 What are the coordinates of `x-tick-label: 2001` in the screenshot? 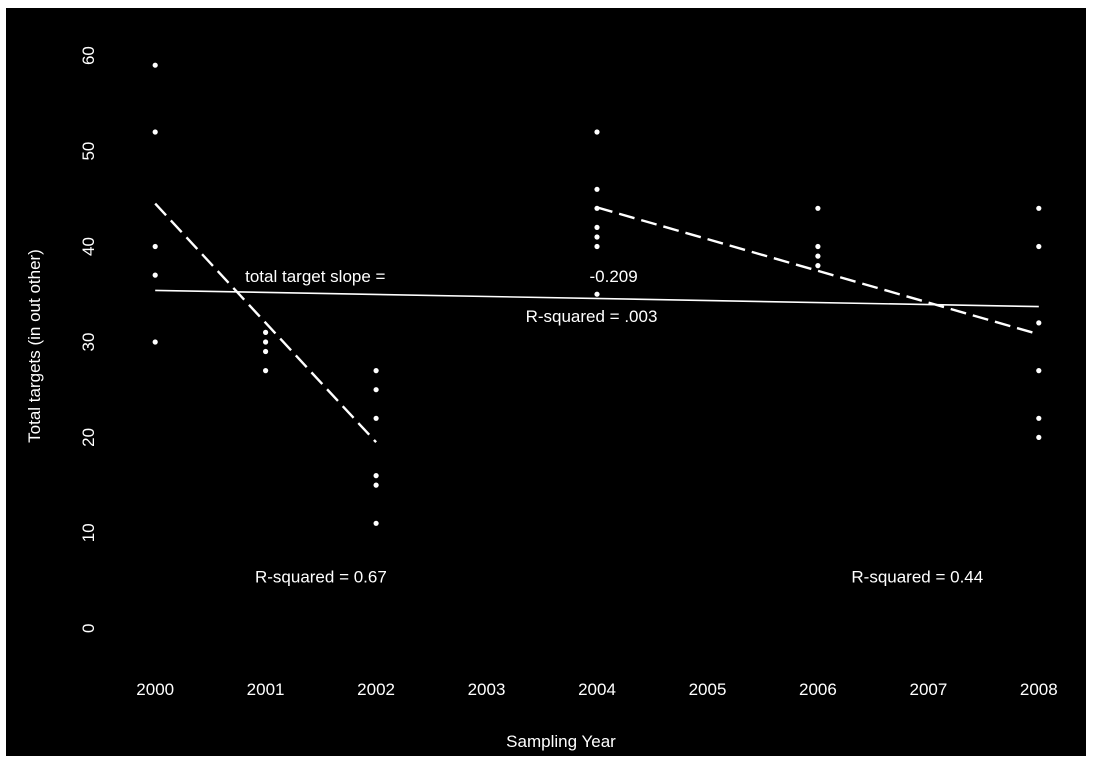 It's located at (266, 689).